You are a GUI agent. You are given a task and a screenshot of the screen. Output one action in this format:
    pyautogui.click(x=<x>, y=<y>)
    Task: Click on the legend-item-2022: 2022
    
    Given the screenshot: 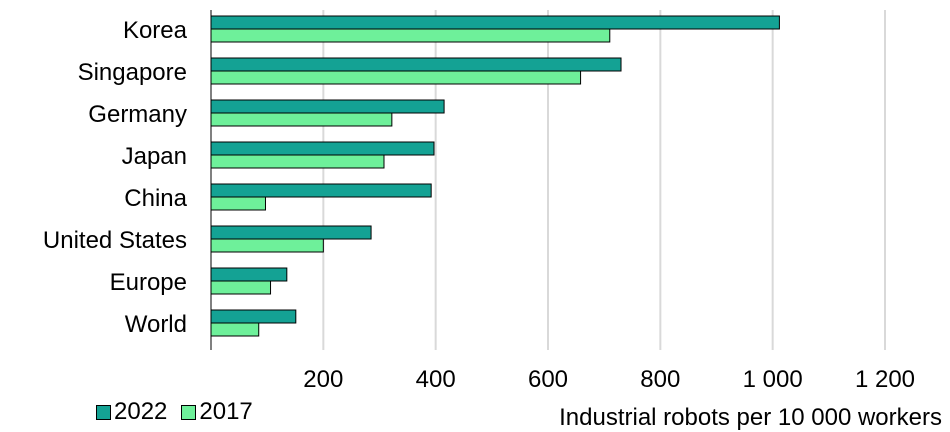 What is the action you would take?
    pyautogui.click(x=131, y=412)
    